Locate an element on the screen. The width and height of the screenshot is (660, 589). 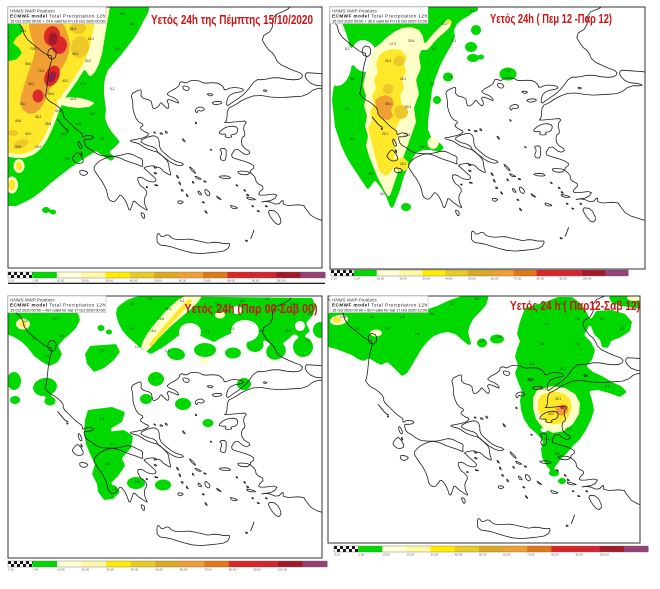
svg-text: 43.1 is located at coordinates (288, 331).